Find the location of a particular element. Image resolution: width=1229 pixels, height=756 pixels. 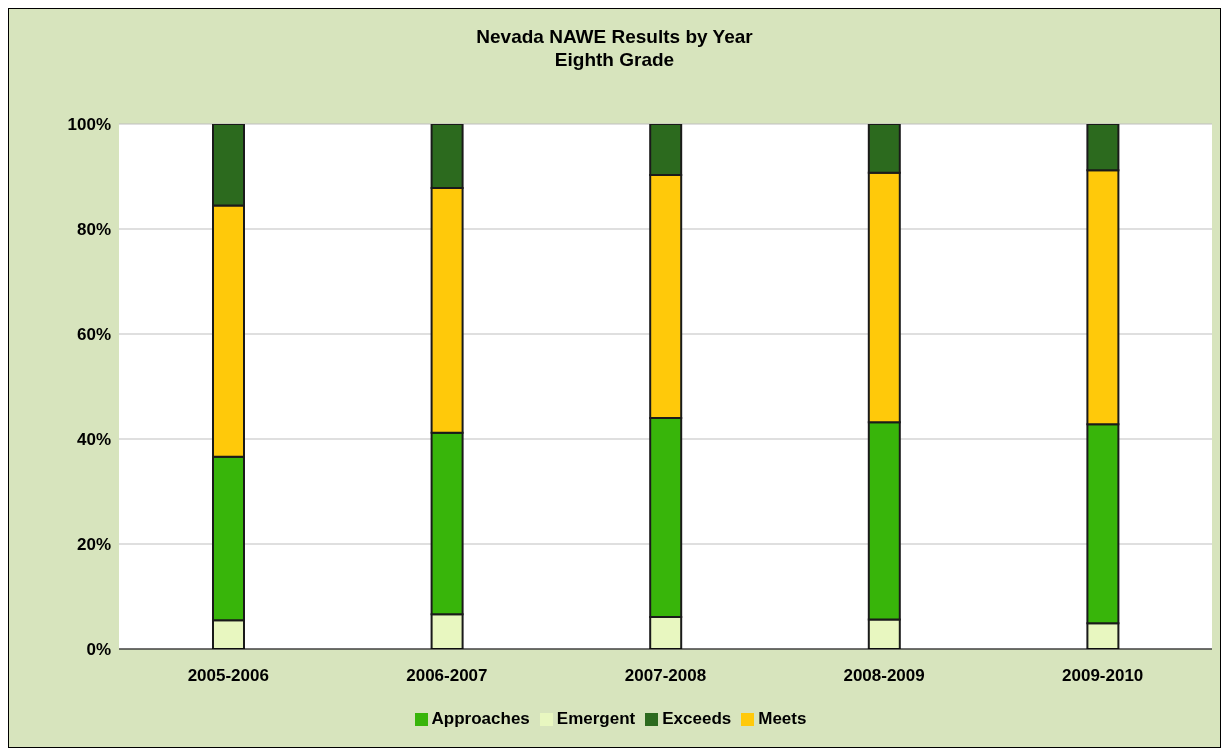

x-tick-label: 2008-2009 is located at coordinates (884, 676).